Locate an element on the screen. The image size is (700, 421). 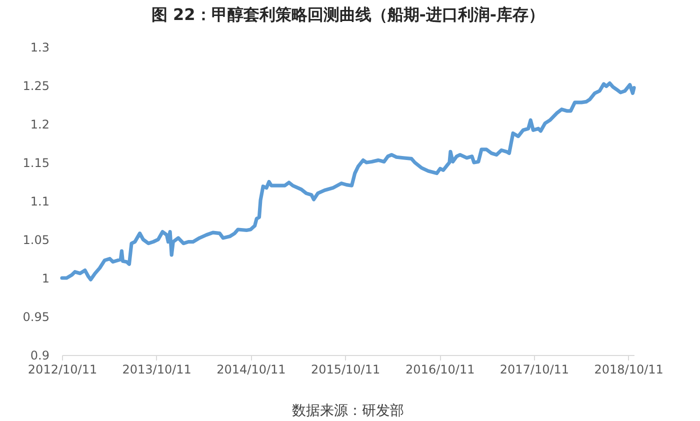
y-tick-label: 0.9 is located at coordinates (40, 355).